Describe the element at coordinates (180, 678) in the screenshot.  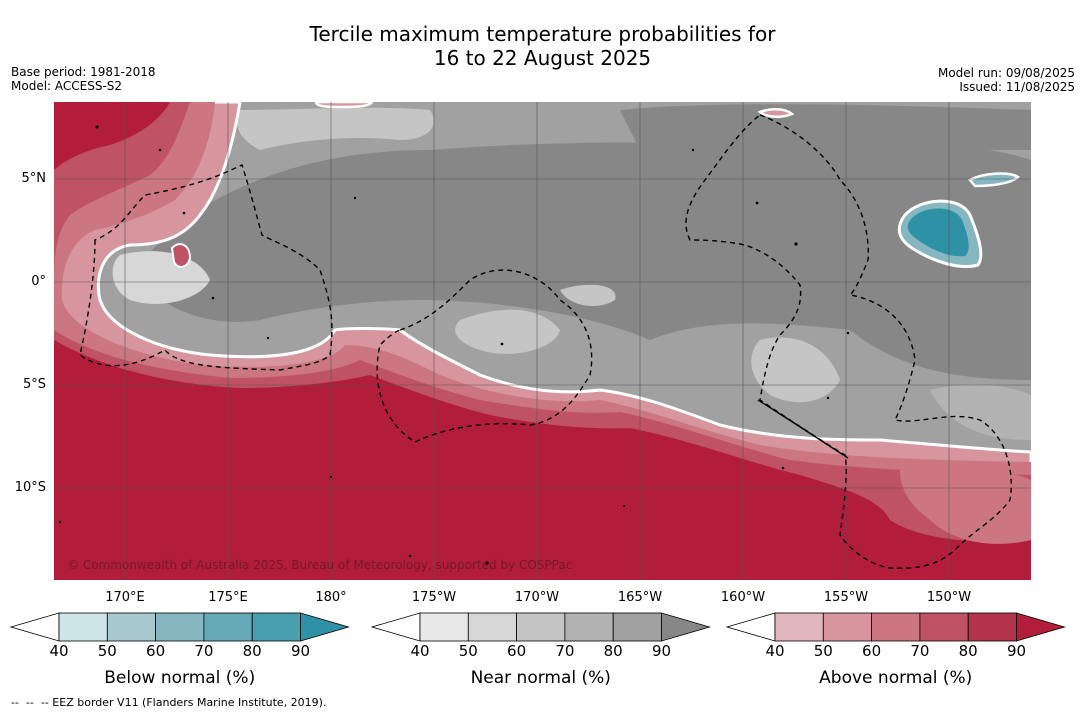
I see `colorbar-title: Below normal (%)` at that location.